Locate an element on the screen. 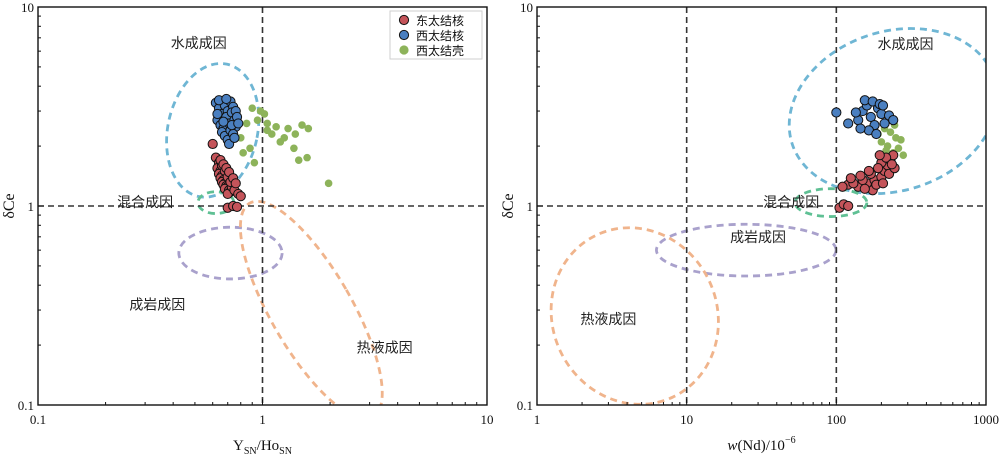 The width and height of the screenshot is (1000, 460). legend-label: 东太结核 is located at coordinates (440, 20).